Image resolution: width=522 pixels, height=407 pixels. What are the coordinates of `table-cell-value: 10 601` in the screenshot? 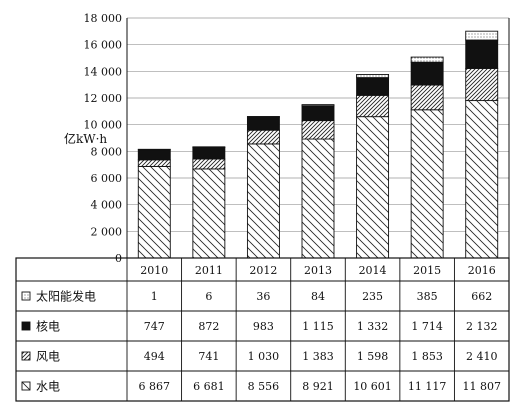 It's located at (372, 386).